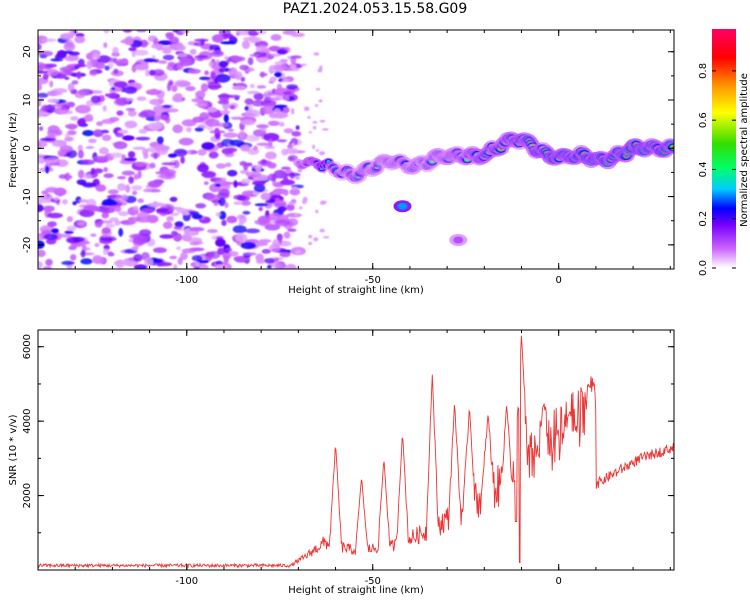 This screenshot has height=600, width=750. I want to click on y-tick-label: 6000, so click(27, 346).